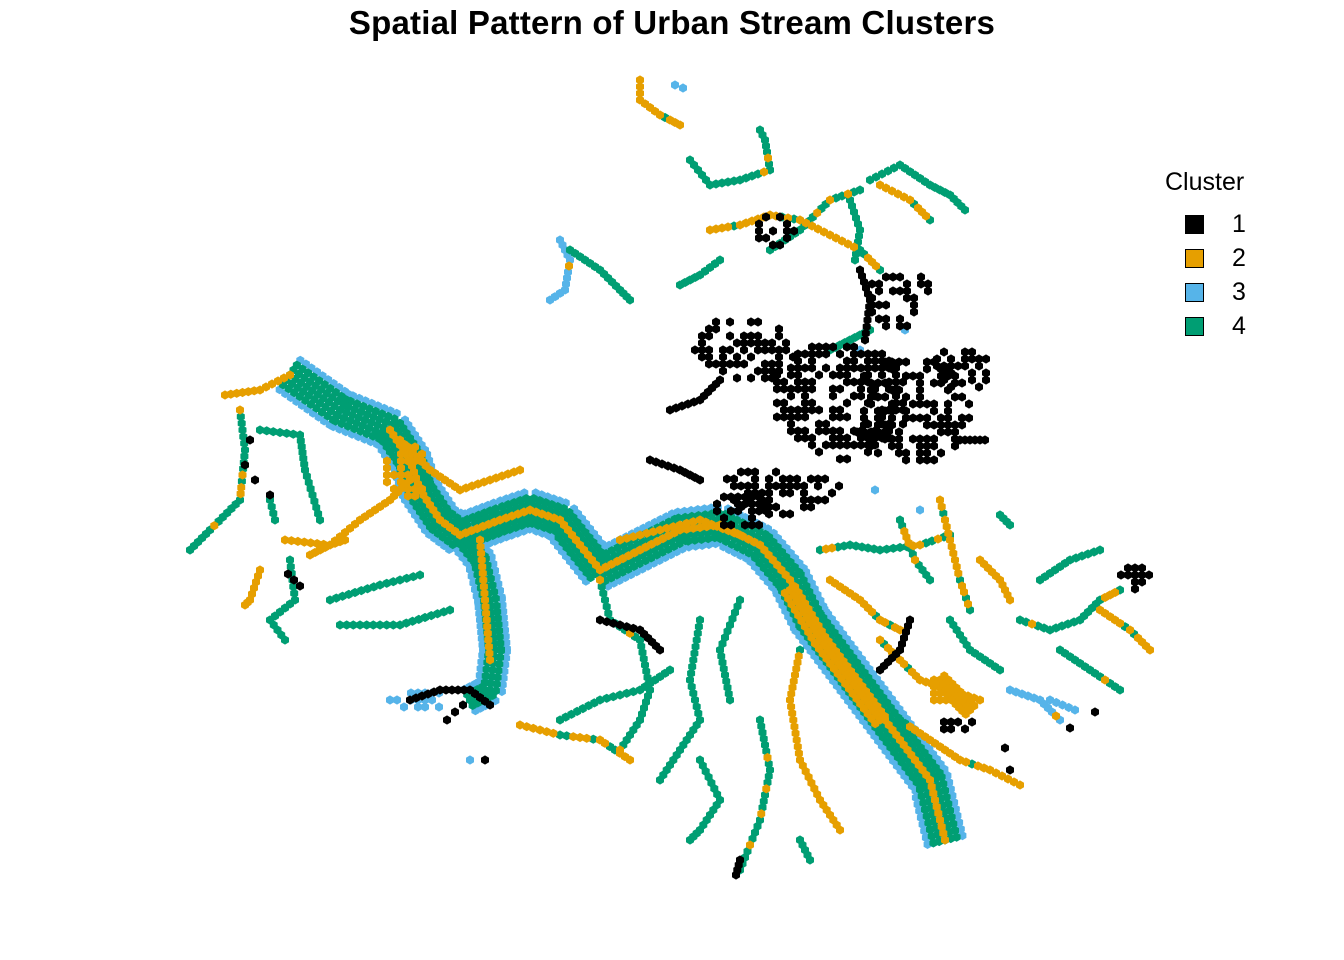 The height and width of the screenshot is (960, 1344). What do you see at coordinates (1215, 224) in the screenshot?
I see `legend-item-1: 1` at bounding box center [1215, 224].